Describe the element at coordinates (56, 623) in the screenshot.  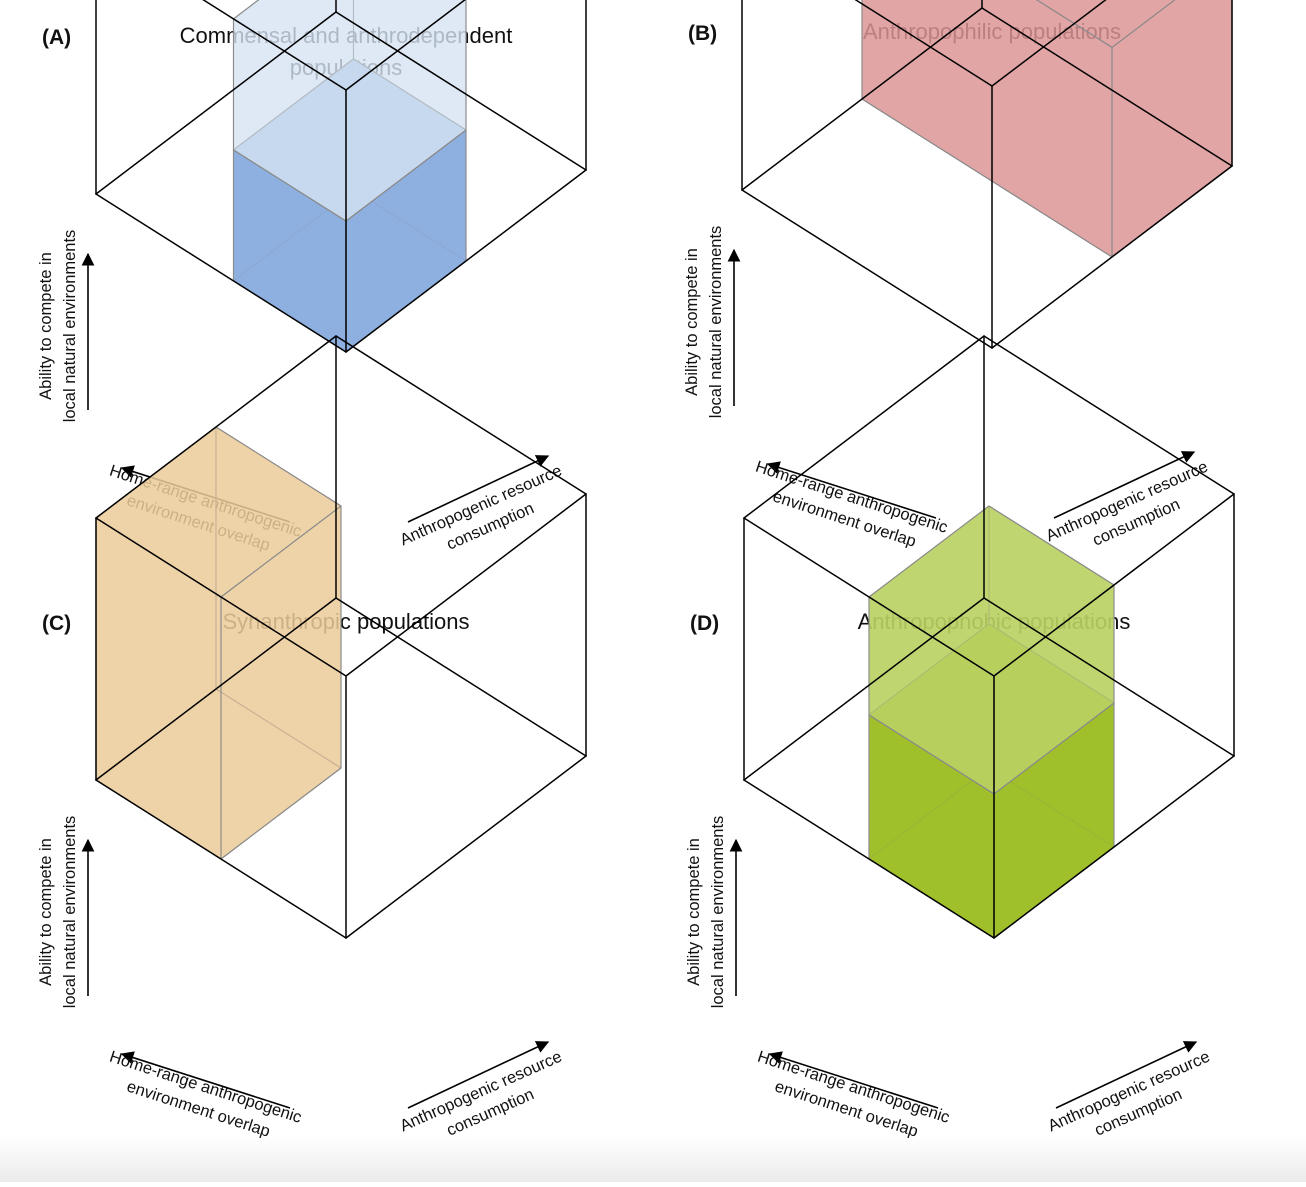
I see `panel-letter: (C)` at that location.